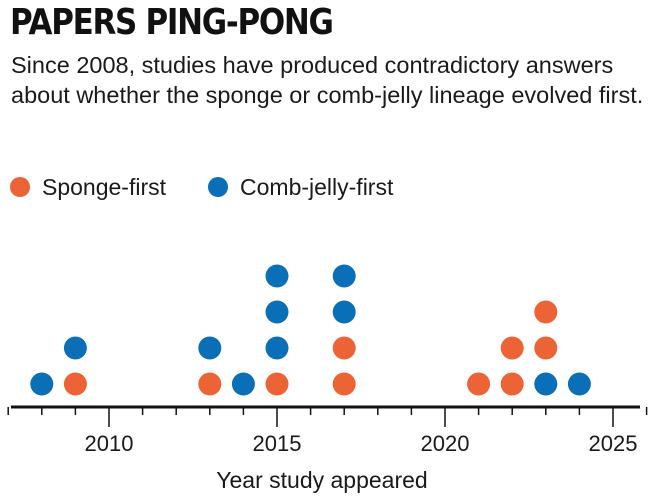 The height and width of the screenshot is (502, 657). What do you see at coordinates (317, 186) in the screenshot?
I see `legend-label-comb-jelly-first: Comb-jelly-first` at bounding box center [317, 186].